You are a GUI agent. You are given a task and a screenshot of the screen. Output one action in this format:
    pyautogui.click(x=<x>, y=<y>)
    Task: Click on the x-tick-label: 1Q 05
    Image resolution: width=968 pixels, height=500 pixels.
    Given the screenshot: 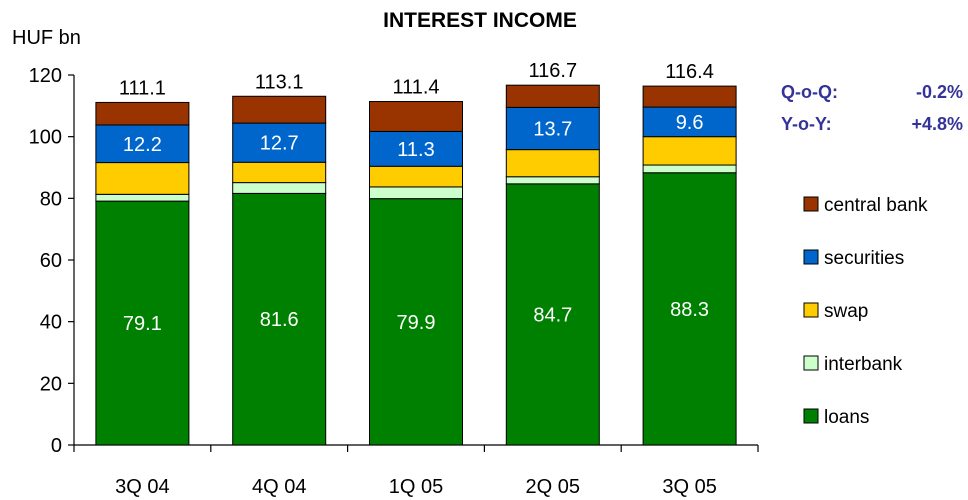 What is the action you would take?
    pyautogui.click(x=416, y=487)
    